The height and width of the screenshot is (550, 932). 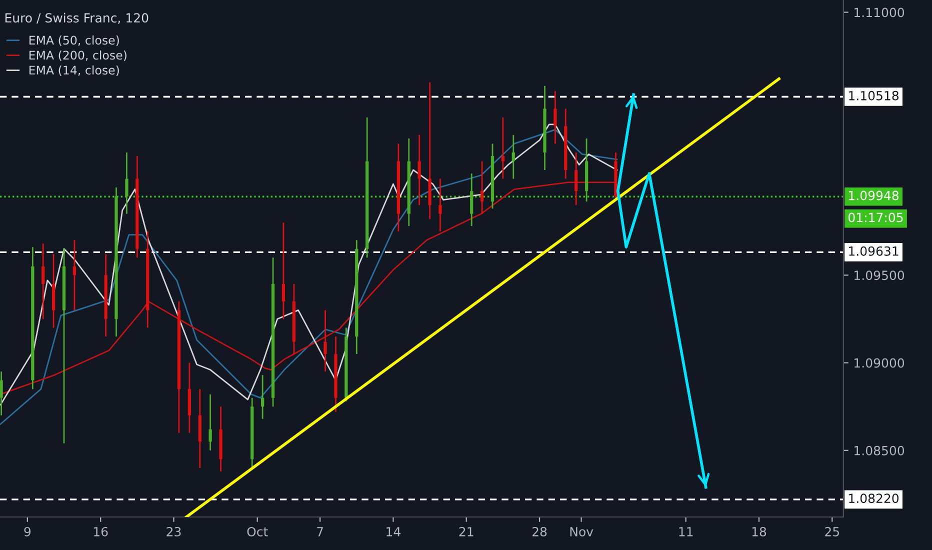 What do you see at coordinates (879, 275) in the screenshot?
I see `y-tick-label: 1.09500` at bounding box center [879, 275].